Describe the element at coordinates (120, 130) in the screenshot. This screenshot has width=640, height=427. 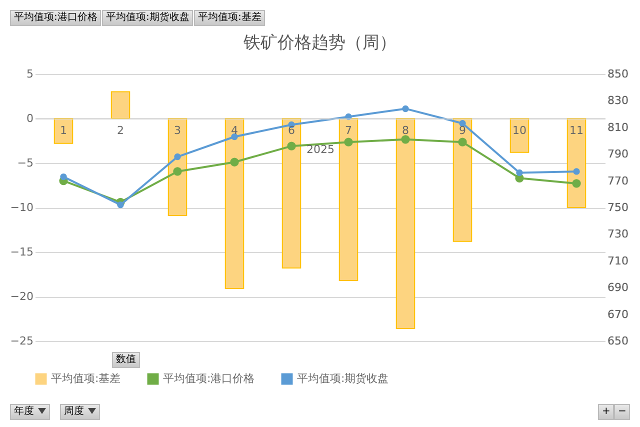
I see `x-tick-label: 2` at that location.